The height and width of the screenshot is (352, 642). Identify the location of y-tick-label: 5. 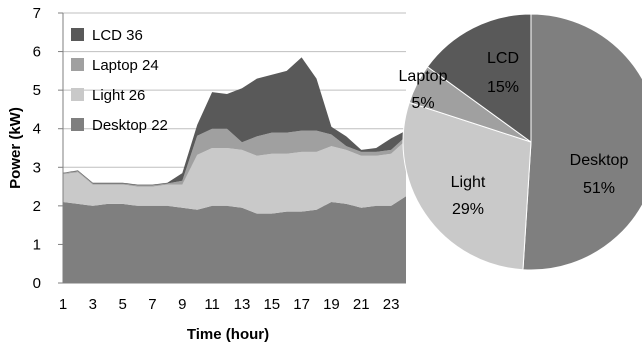
(37, 90).